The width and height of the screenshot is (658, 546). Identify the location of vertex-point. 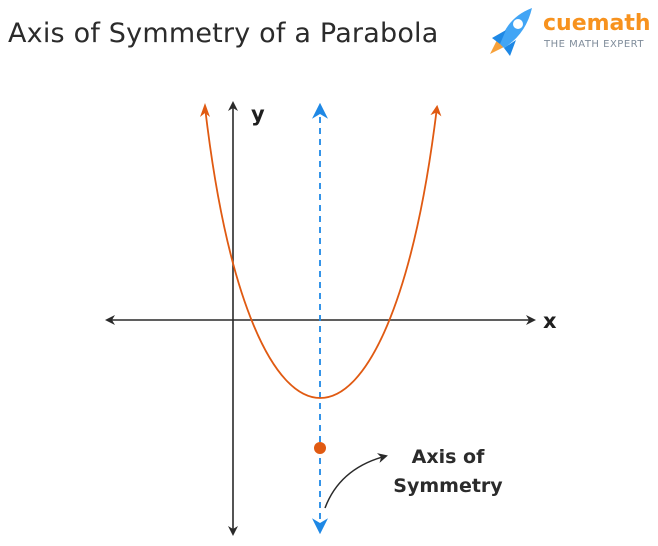
(320, 448).